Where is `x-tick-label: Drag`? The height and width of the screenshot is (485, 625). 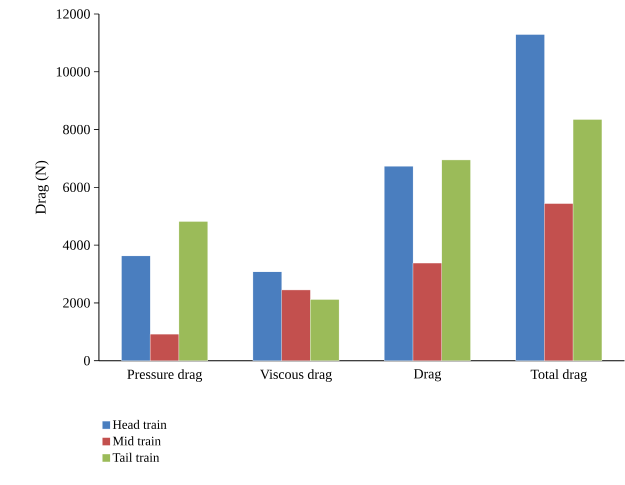 x-tick-label: Drag is located at coordinates (428, 375).